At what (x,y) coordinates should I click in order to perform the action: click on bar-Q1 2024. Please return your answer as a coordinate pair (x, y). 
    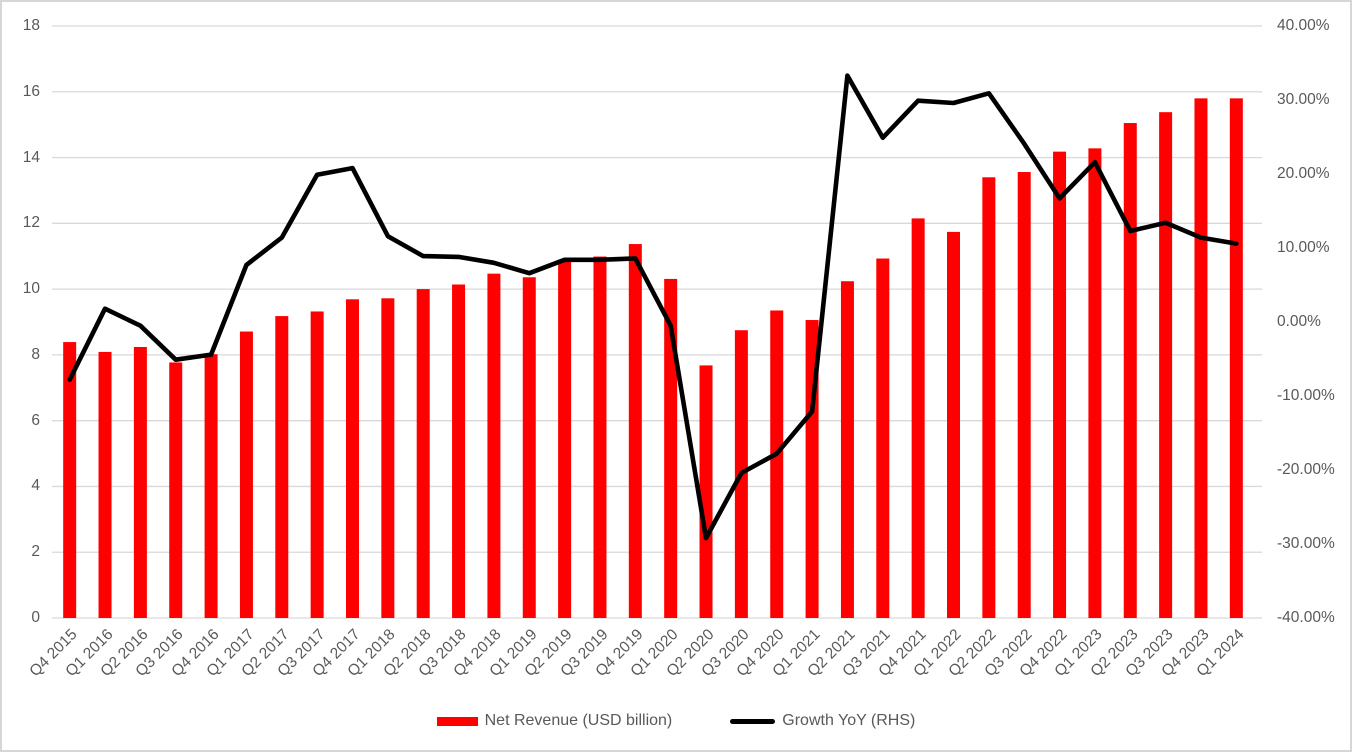
    Looking at the image, I should click on (1236, 358).